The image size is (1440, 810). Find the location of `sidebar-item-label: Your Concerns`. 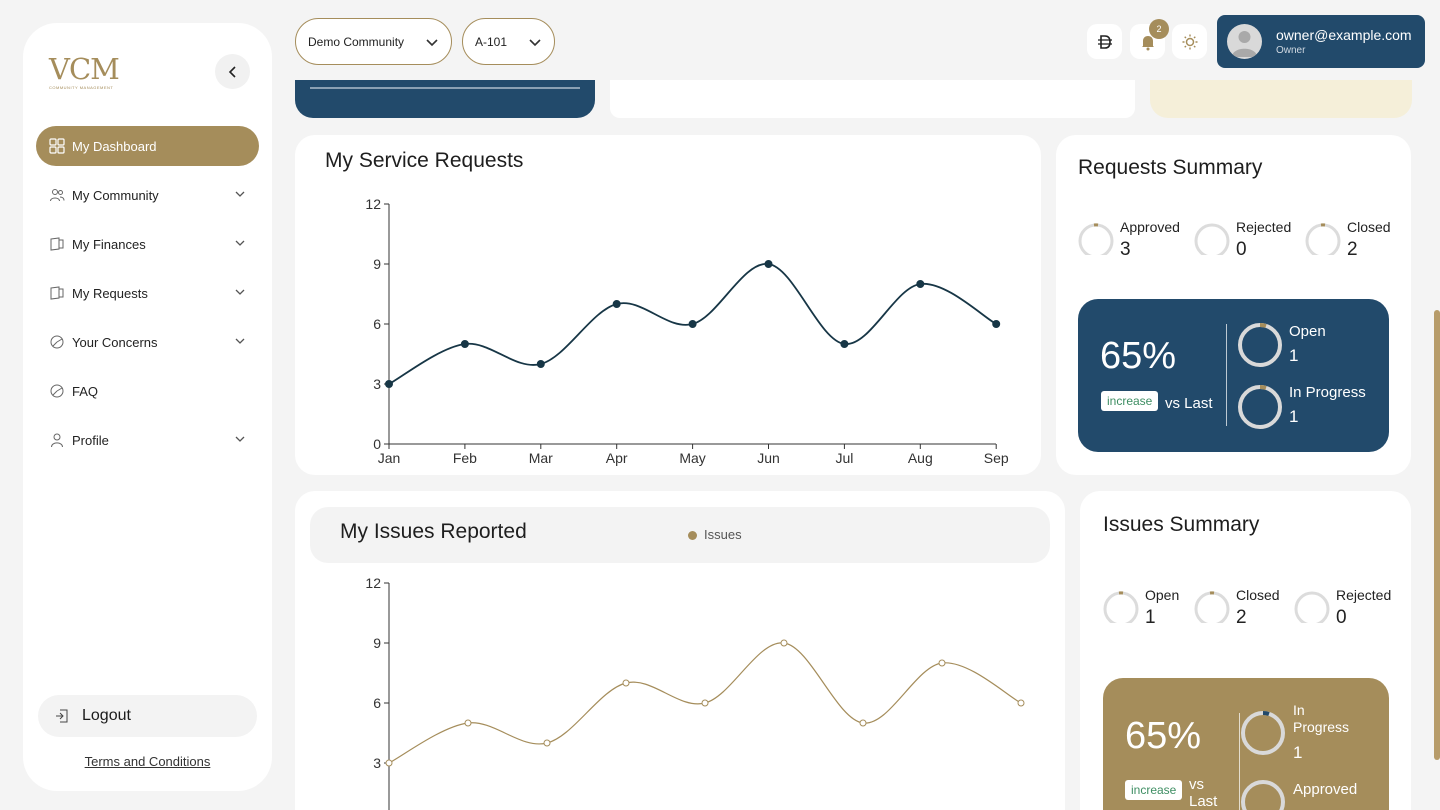

sidebar-item-label: Your Concerns is located at coordinates (115, 342).